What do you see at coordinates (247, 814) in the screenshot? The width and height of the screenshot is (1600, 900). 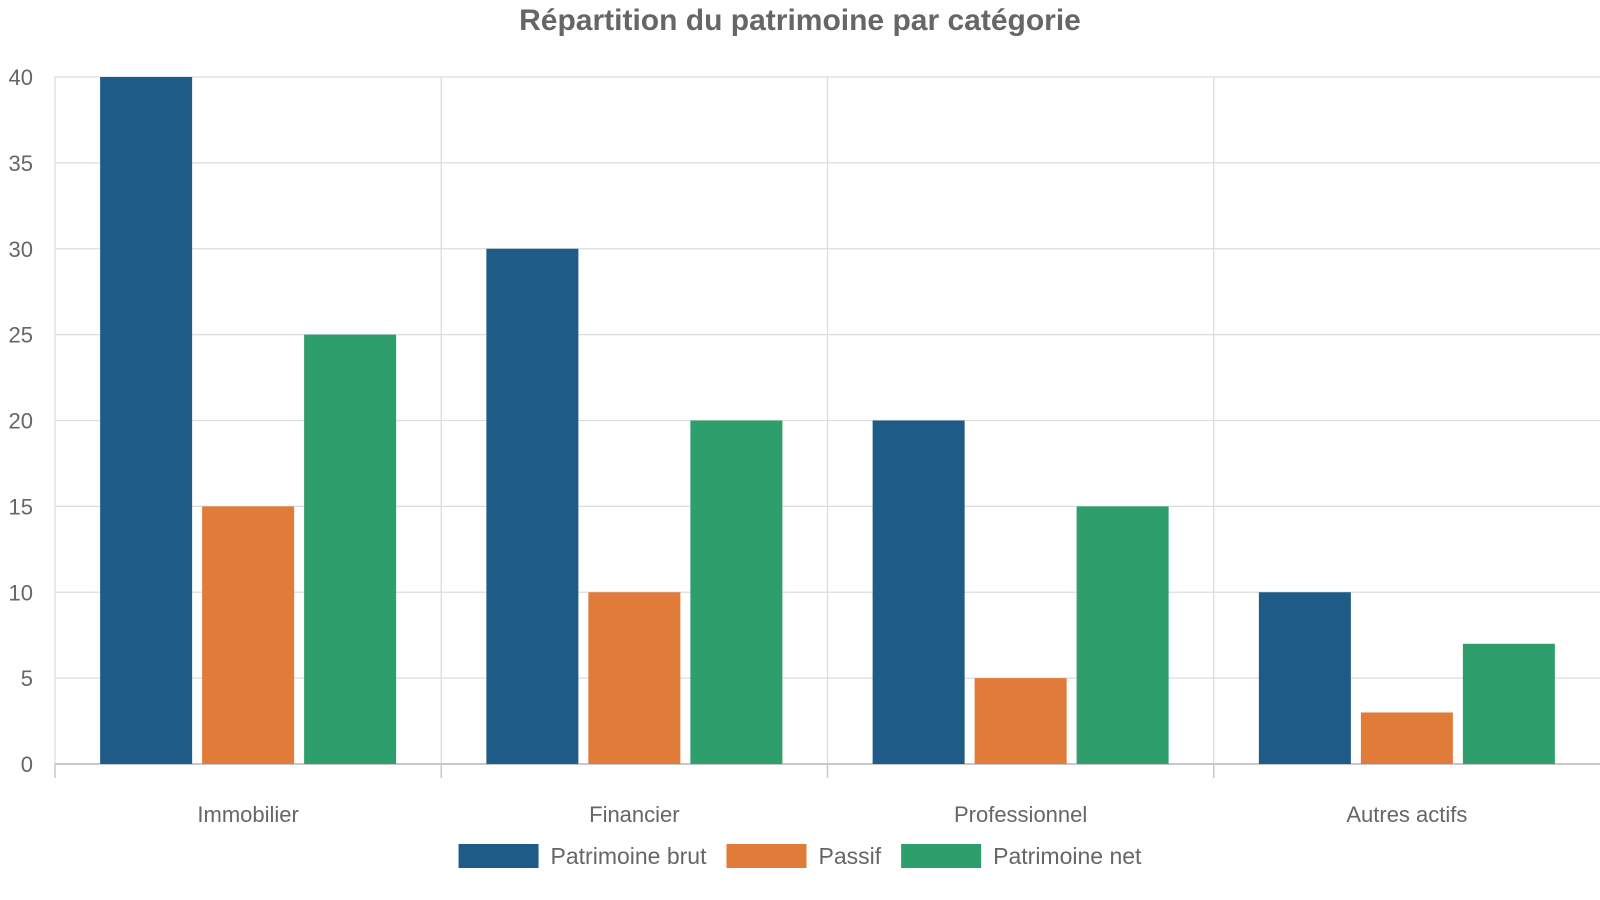 I see `x-tick-label: Immobilier` at bounding box center [247, 814].